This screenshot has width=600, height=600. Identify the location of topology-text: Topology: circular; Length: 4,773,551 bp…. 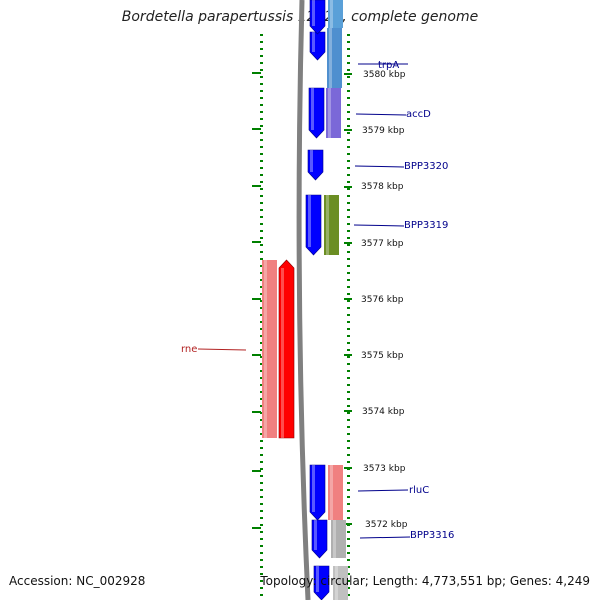
(425, 581).